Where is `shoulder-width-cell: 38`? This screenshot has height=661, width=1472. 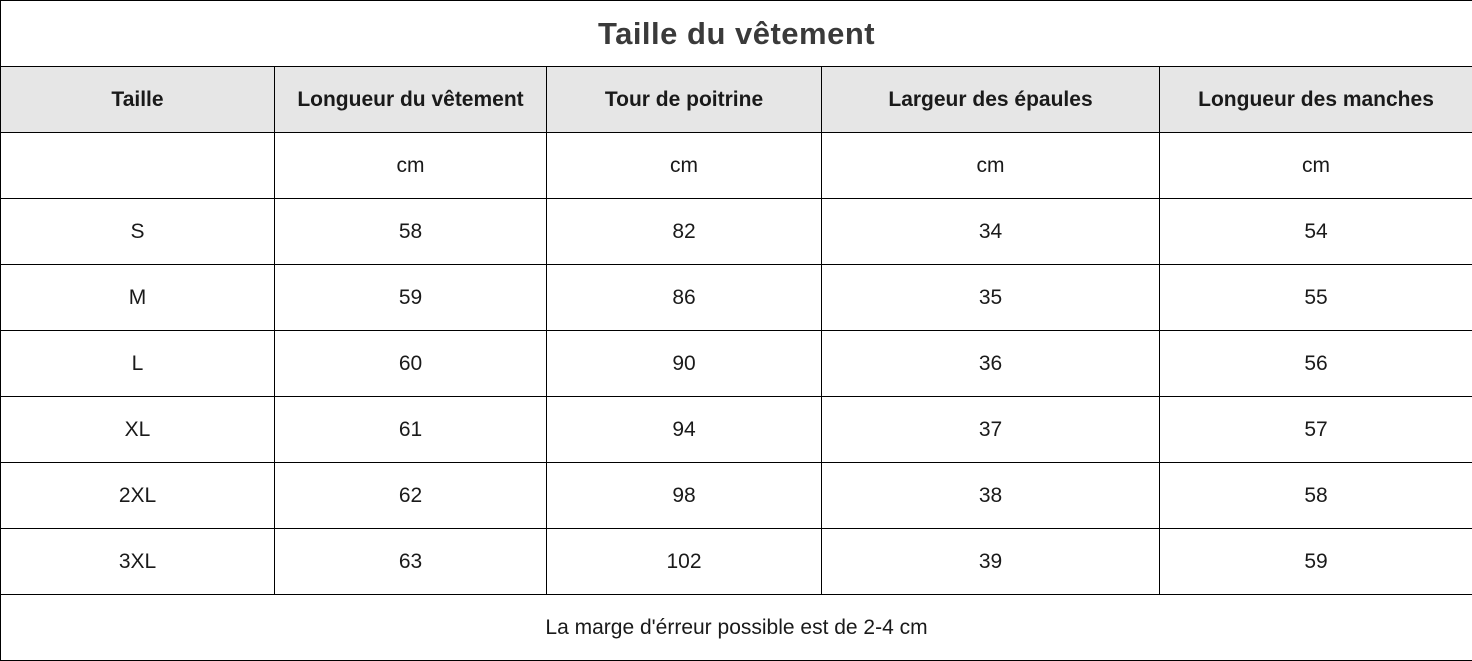 shoulder-width-cell: 38 is located at coordinates (990, 495).